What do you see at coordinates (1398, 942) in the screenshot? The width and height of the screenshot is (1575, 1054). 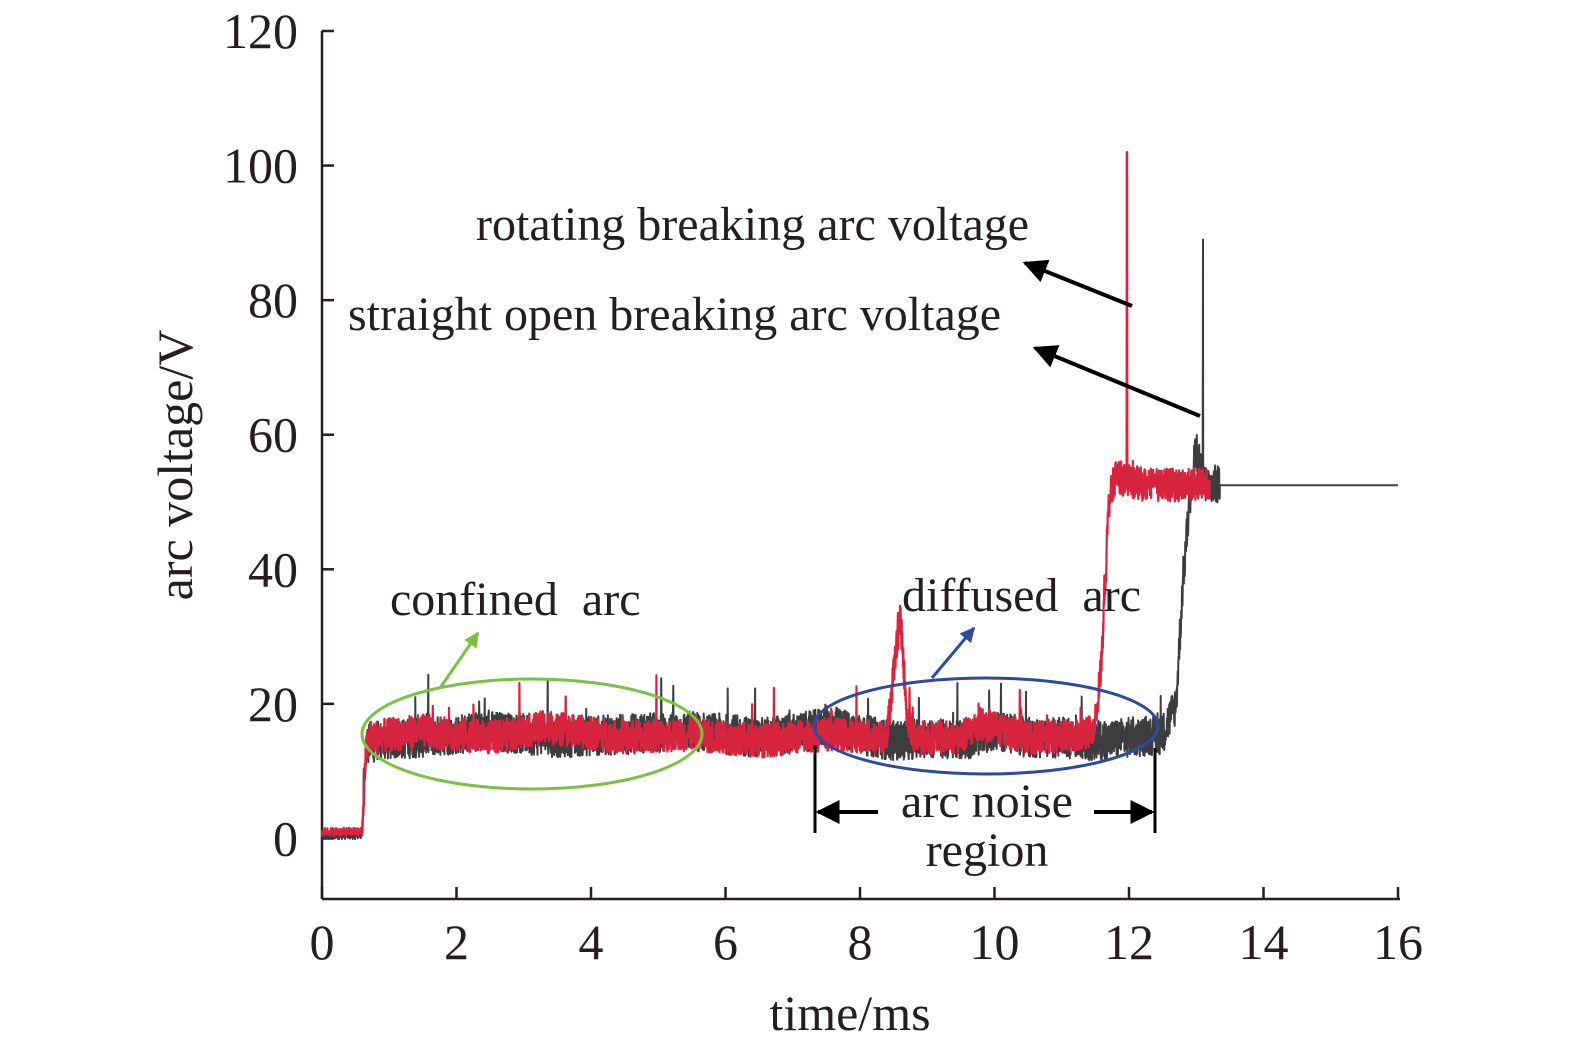 I see `x-tick-label: 16` at bounding box center [1398, 942].